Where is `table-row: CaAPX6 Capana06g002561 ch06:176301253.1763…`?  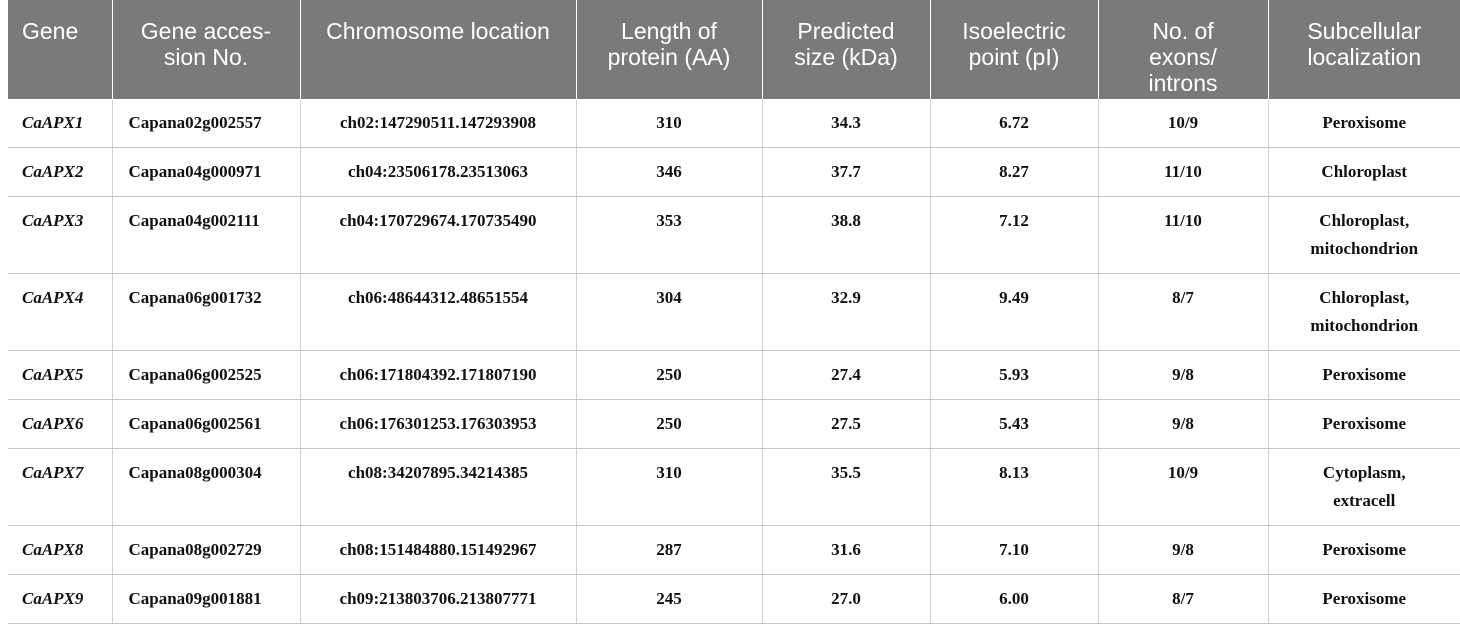 table-row: CaAPX6 Capana06g002561 ch06:176301253.1763… is located at coordinates (734, 424).